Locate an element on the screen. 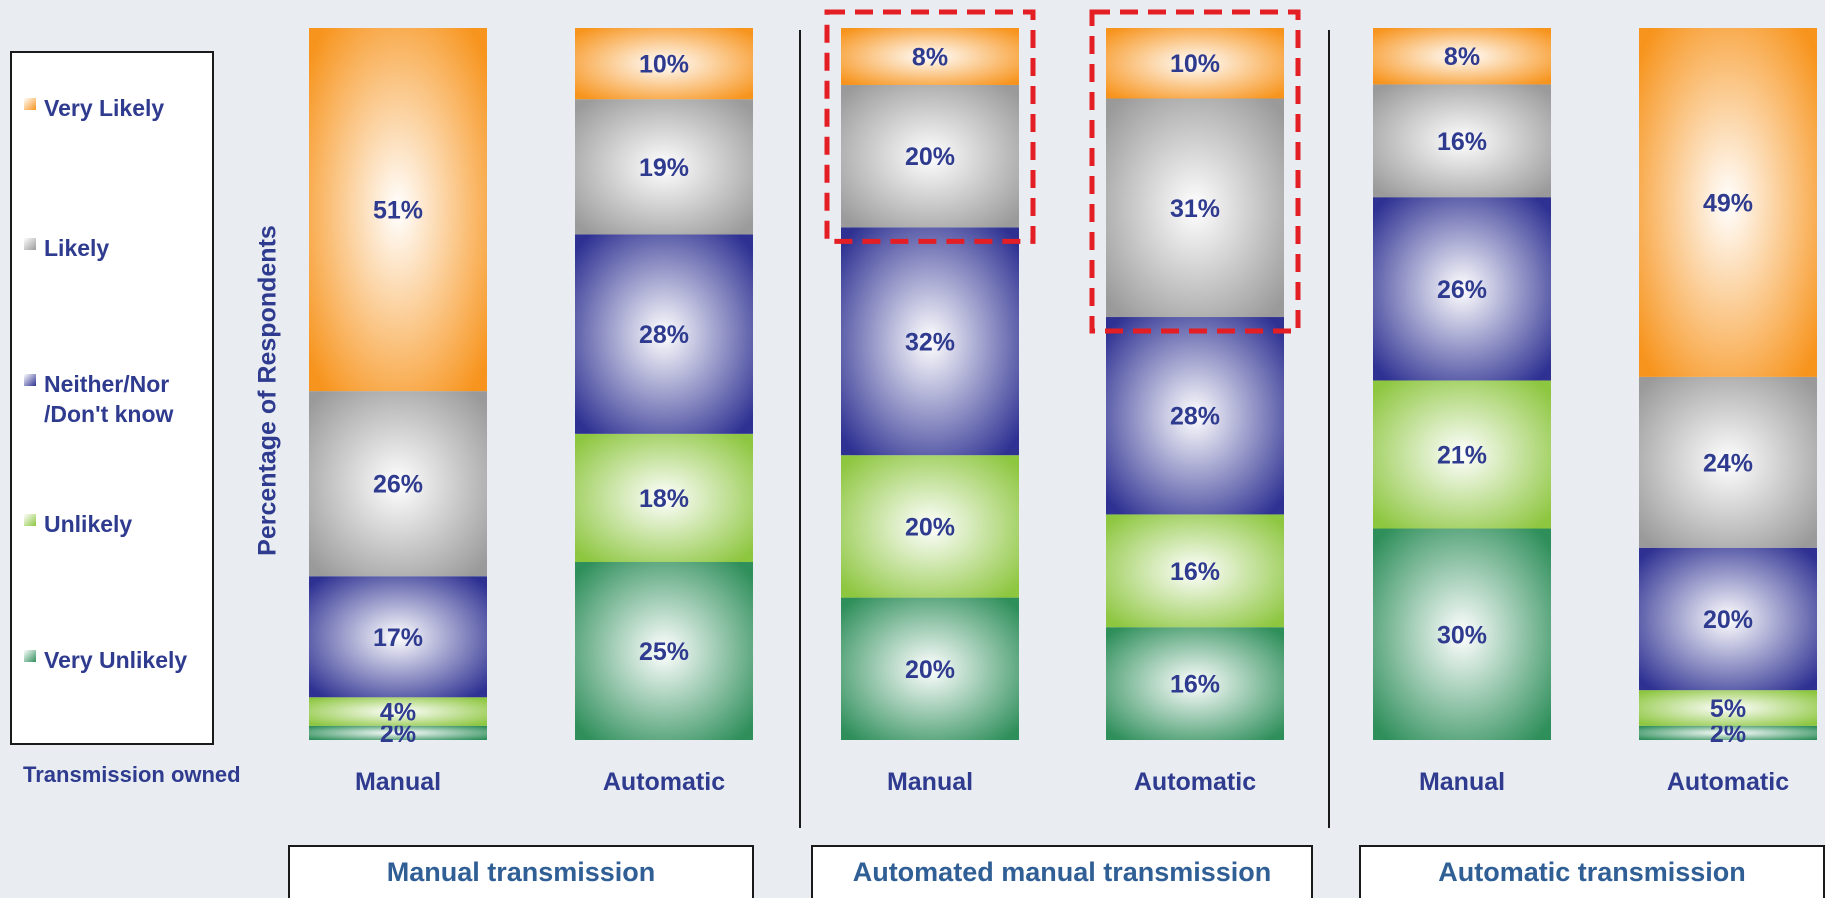 This screenshot has width=1825, height=898. group-label-automatic-transmission: Automatic transmission is located at coordinates (1592, 871).